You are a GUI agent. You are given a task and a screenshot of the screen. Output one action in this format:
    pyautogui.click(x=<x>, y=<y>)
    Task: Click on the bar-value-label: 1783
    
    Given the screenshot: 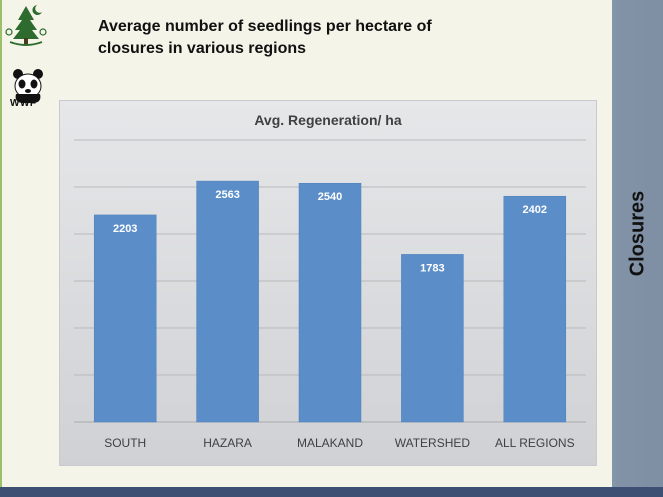 What is the action you would take?
    pyautogui.click(x=432, y=268)
    